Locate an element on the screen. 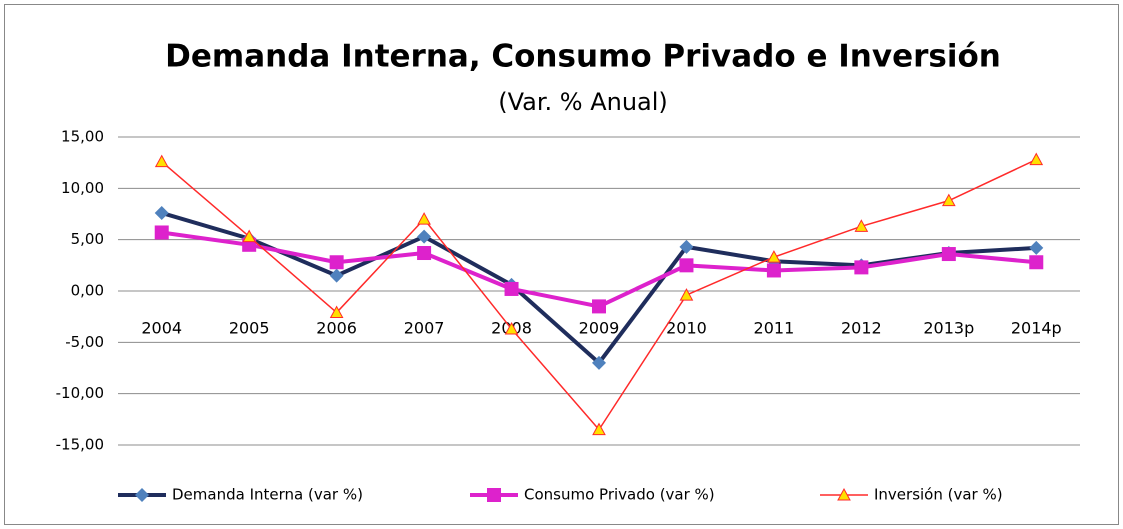 Image resolution: width=1123 pixels, height=529 pixels. legend-label: Demanda Interna (var %) is located at coordinates (267, 495).